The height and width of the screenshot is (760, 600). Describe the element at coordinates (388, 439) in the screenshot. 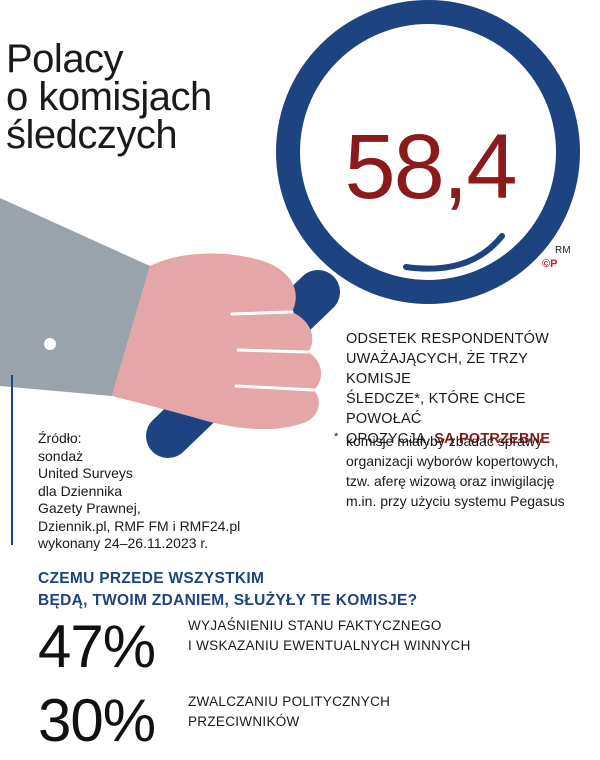

I see `description-prefix: OPOZYCJA,` at that location.